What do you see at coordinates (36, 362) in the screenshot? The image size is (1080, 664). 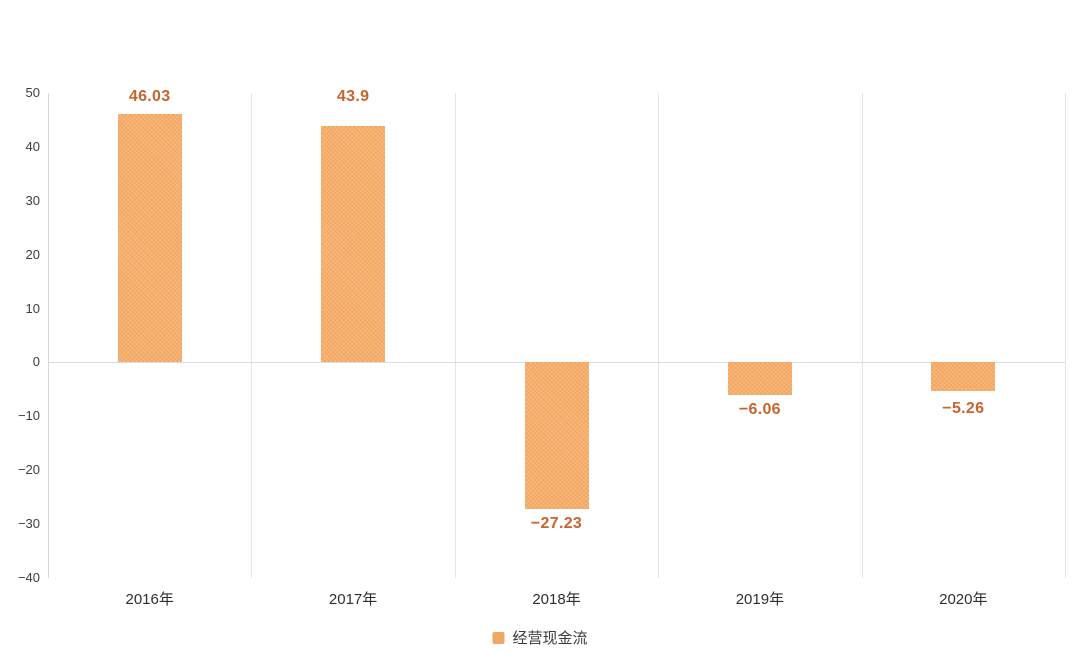 I see `y-axis-tick-label: 0` at bounding box center [36, 362].